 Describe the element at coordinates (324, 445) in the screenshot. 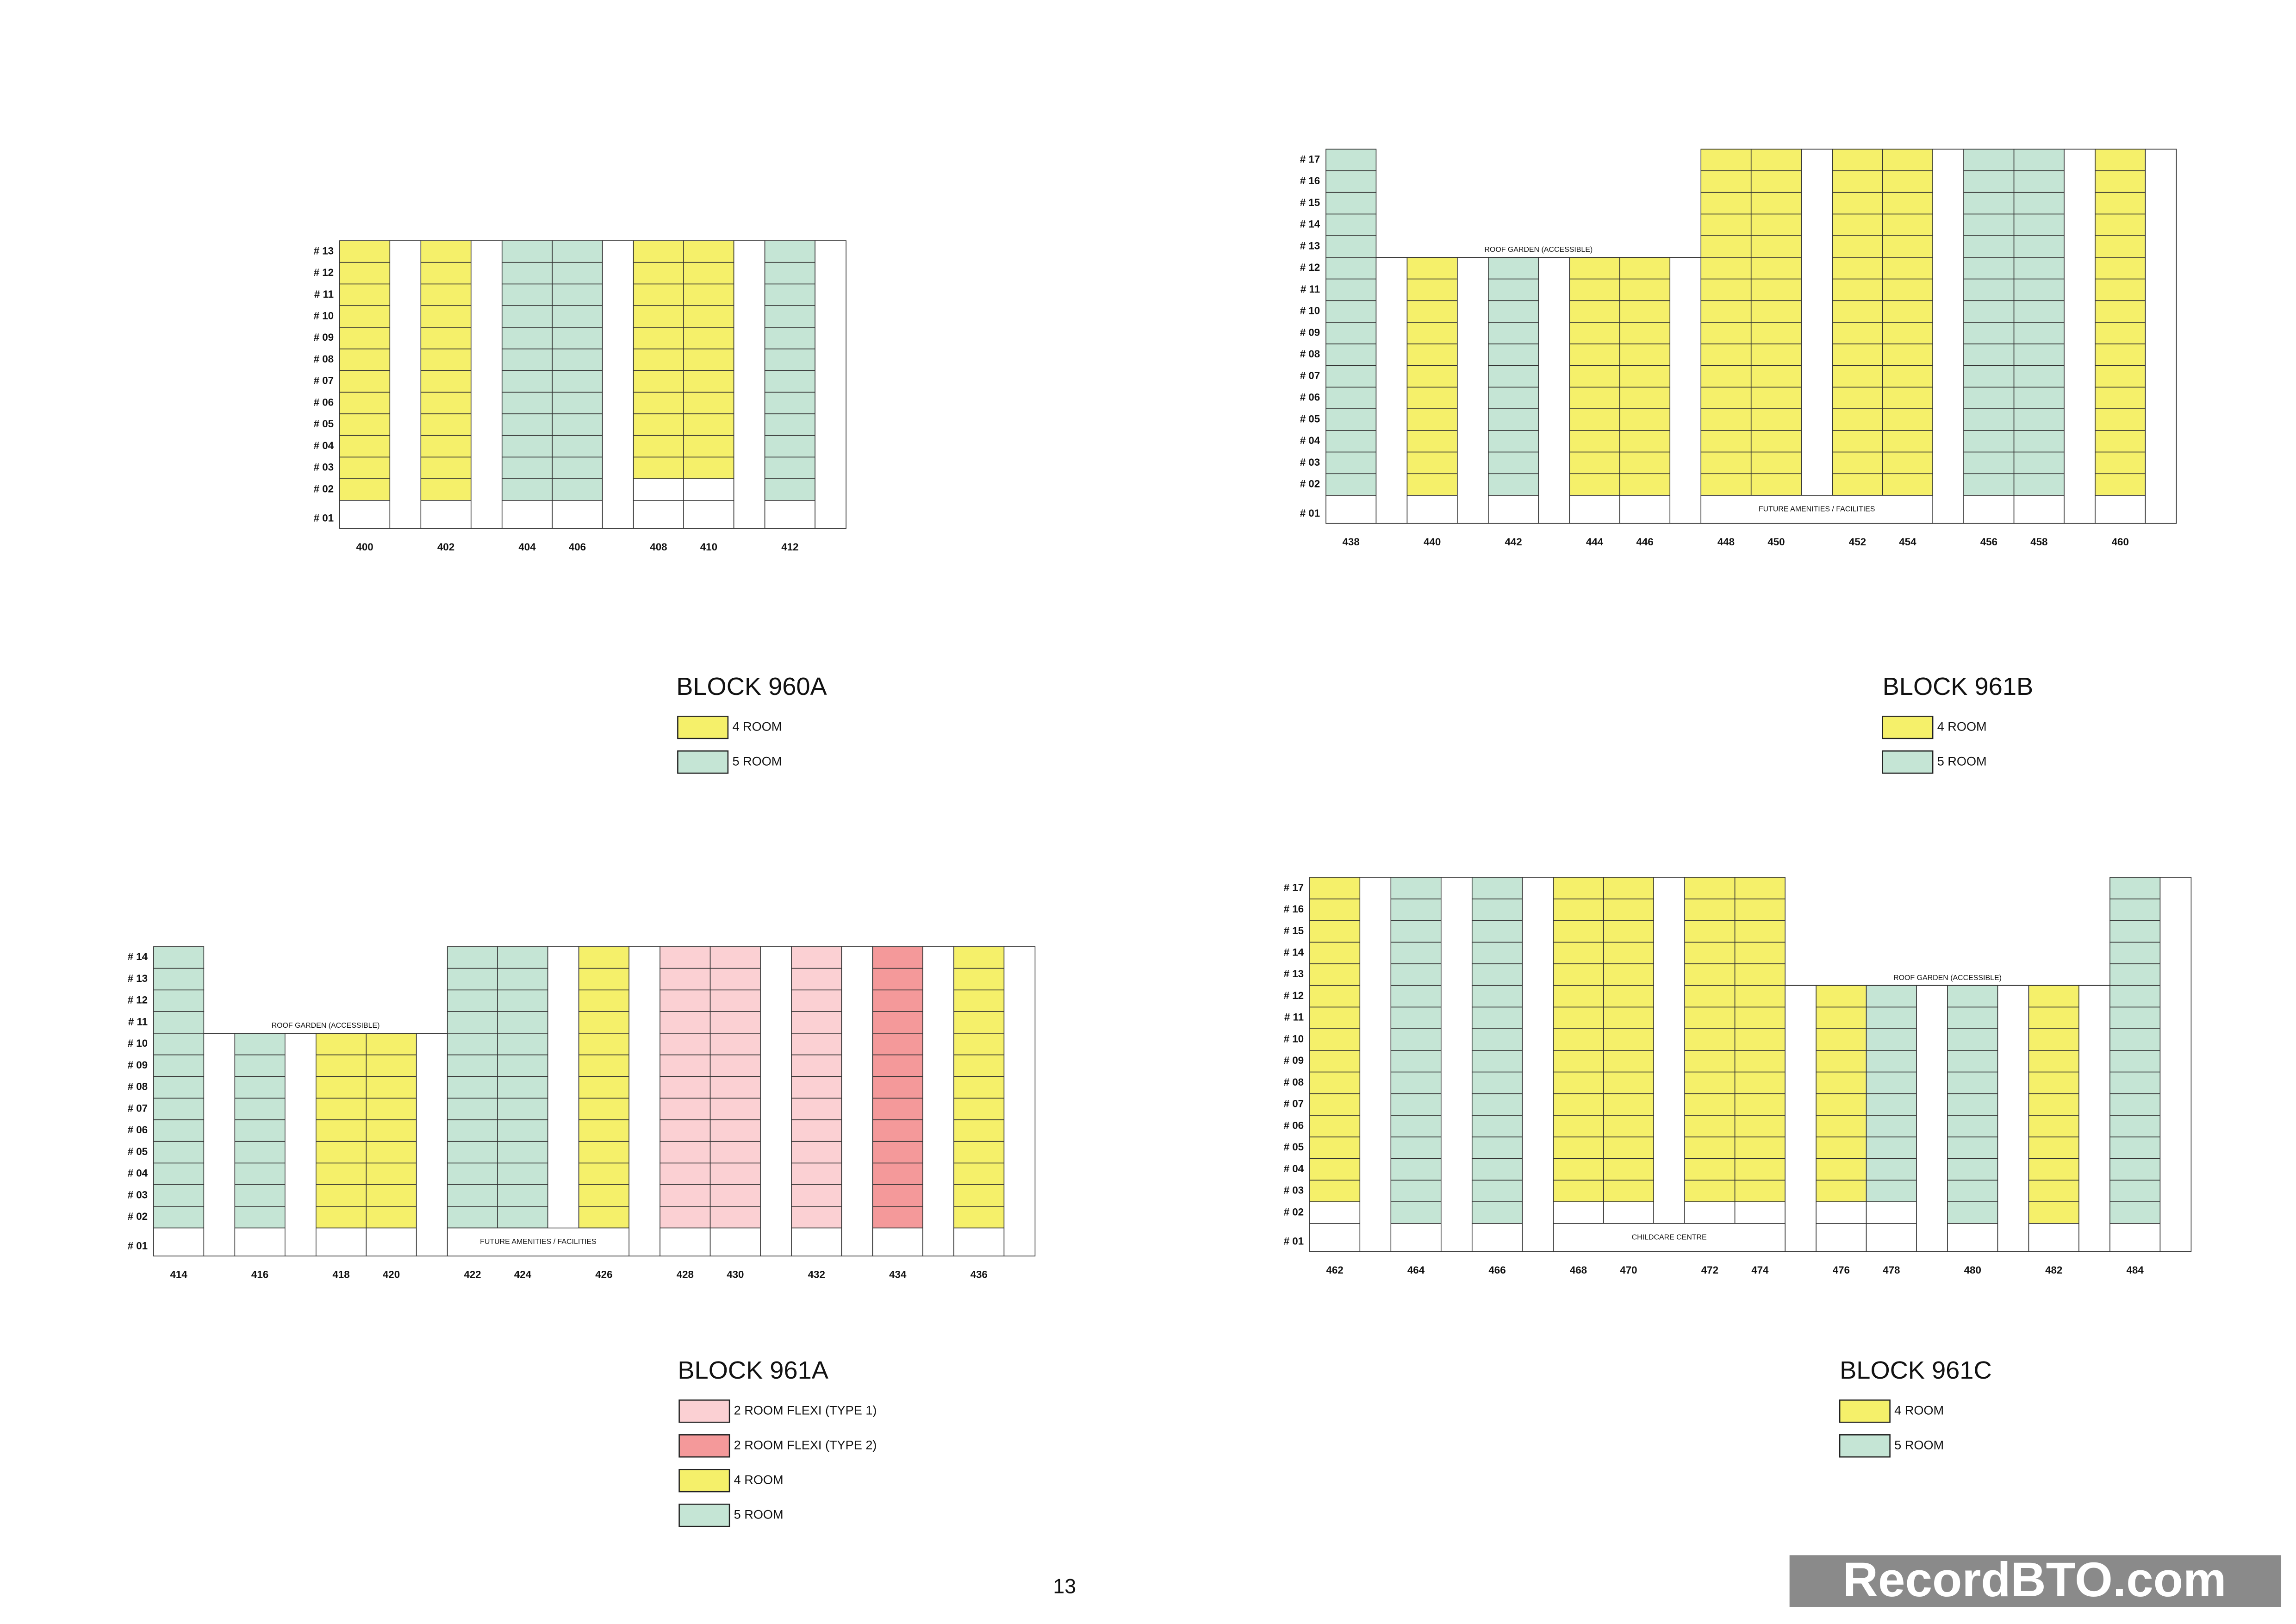

I see `floor-label: # 04` at that location.